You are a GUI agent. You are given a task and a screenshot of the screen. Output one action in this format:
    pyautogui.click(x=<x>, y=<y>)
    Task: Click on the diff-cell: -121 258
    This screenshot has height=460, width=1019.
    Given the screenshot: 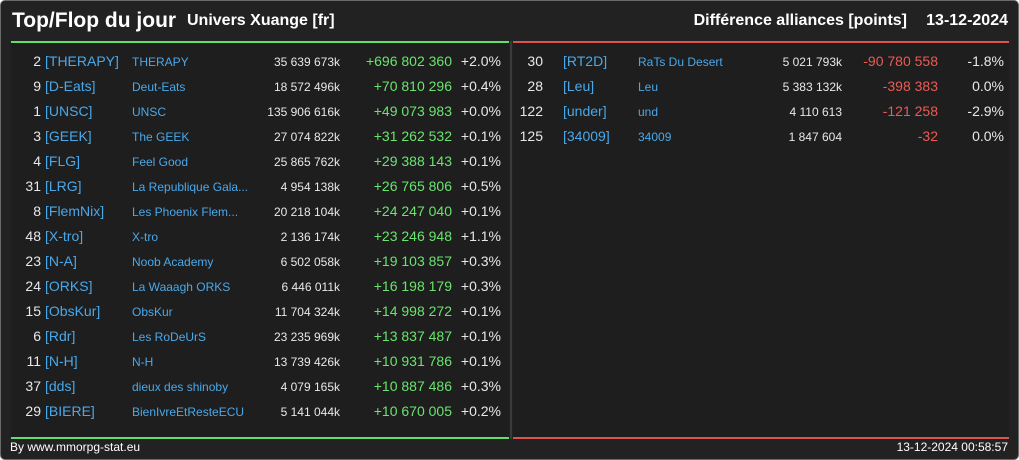 What is the action you would take?
    pyautogui.click(x=910, y=111)
    